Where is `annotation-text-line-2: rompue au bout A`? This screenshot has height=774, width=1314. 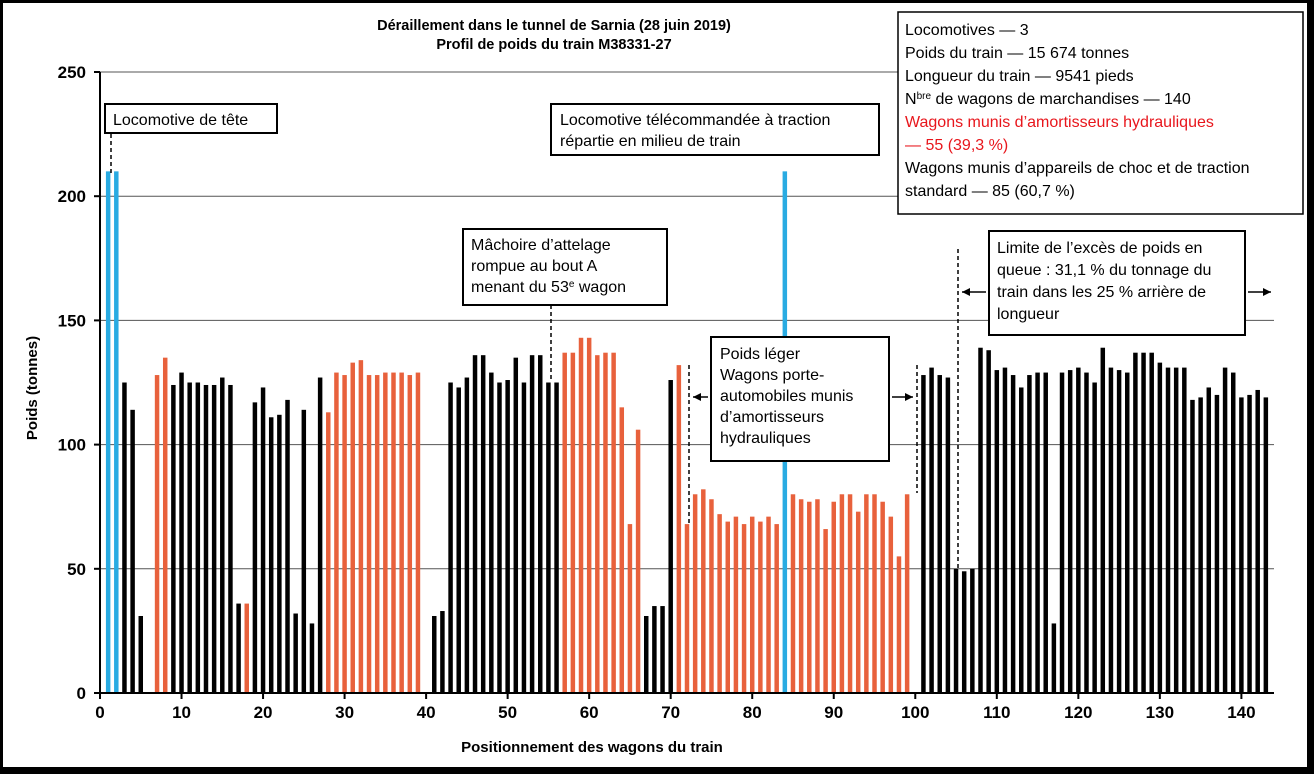
annotation-text-line-2: rompue au bout A is located at coordinates (534, 266).